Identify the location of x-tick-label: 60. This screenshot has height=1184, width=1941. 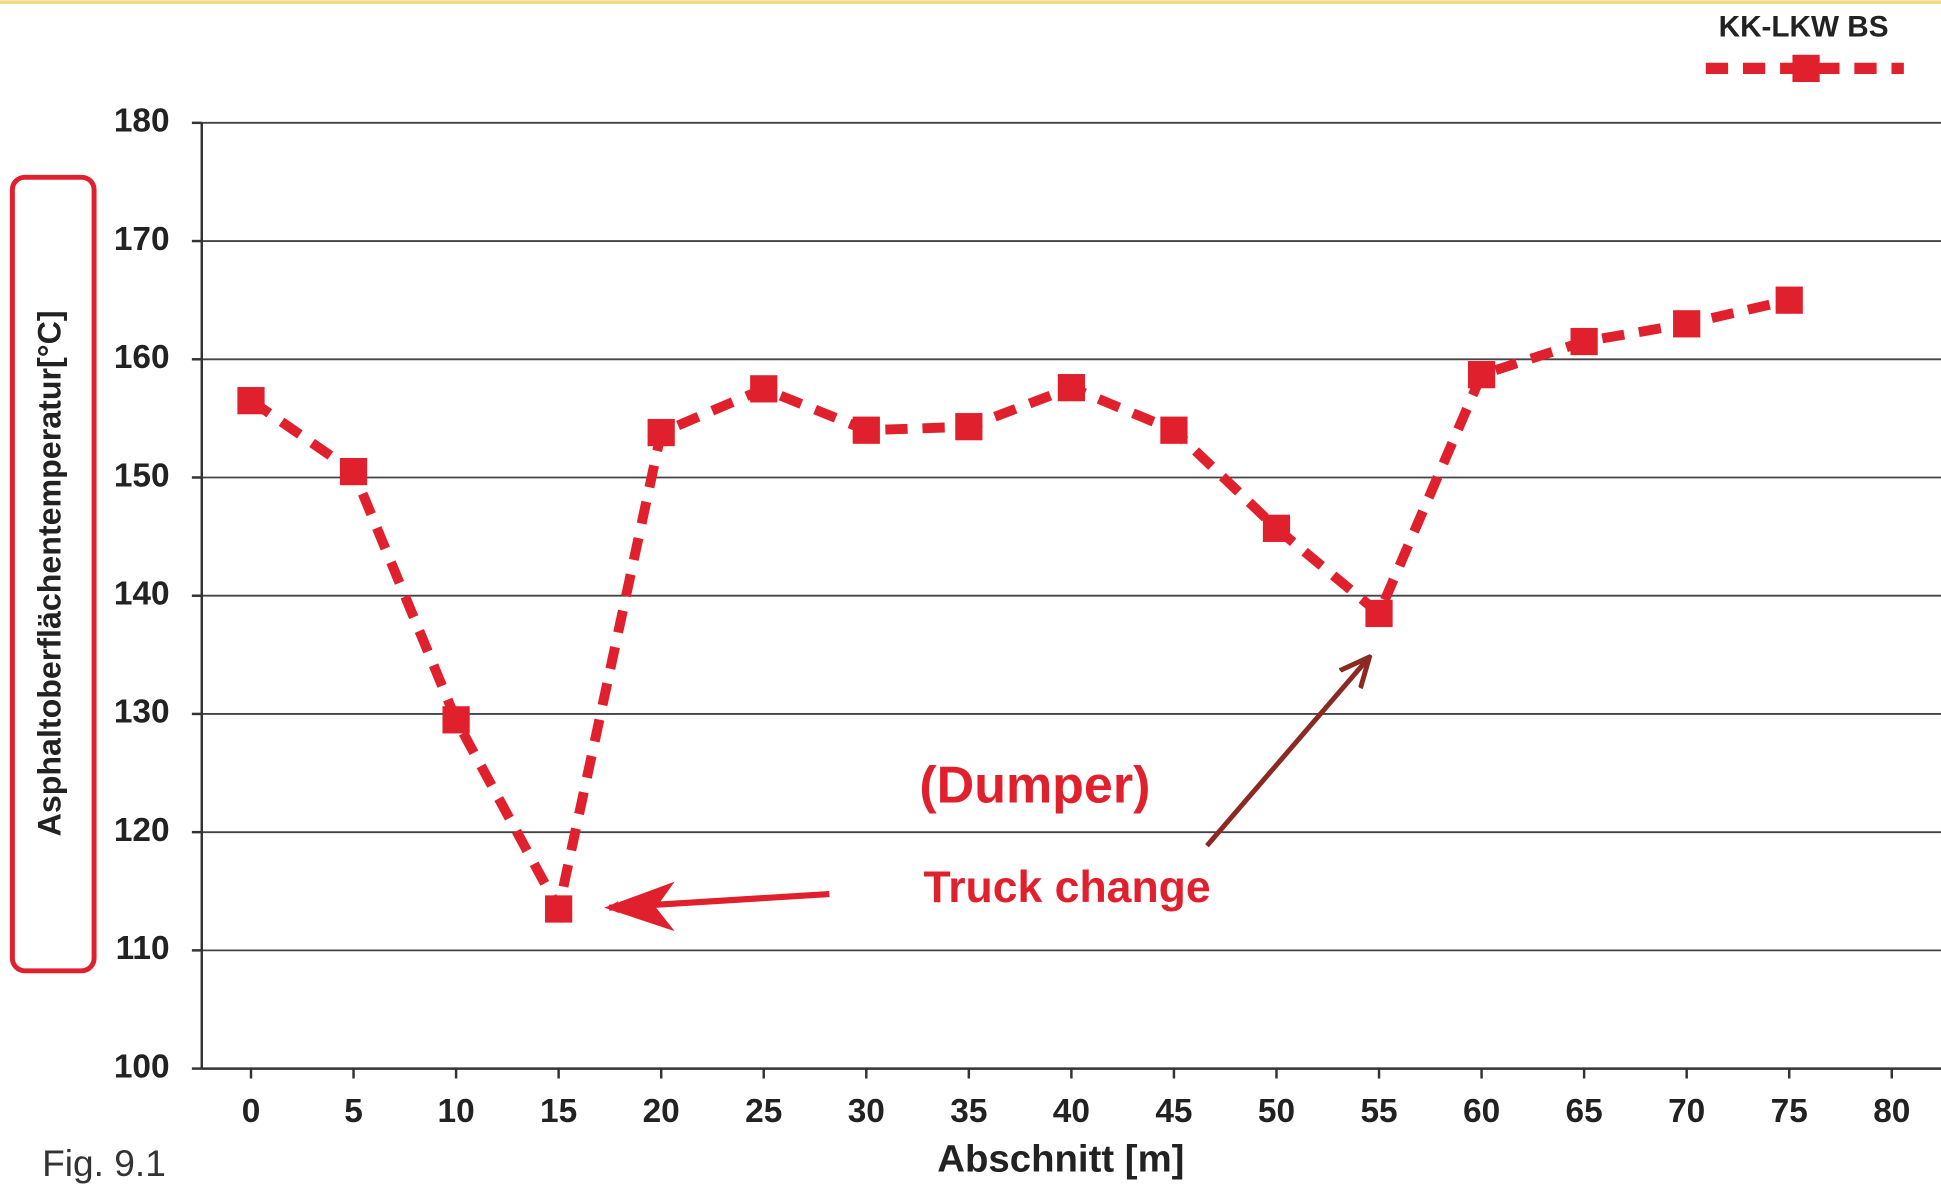
(1481, 1111).